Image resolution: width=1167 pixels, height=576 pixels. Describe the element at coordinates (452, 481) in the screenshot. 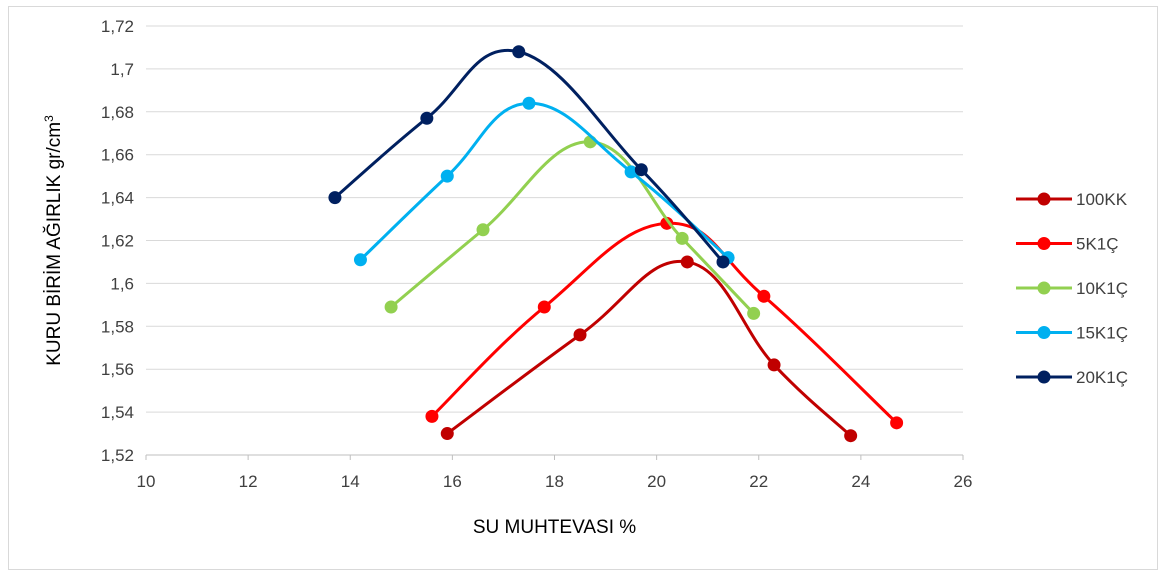

I see `x-tick-label: 16` at that location.